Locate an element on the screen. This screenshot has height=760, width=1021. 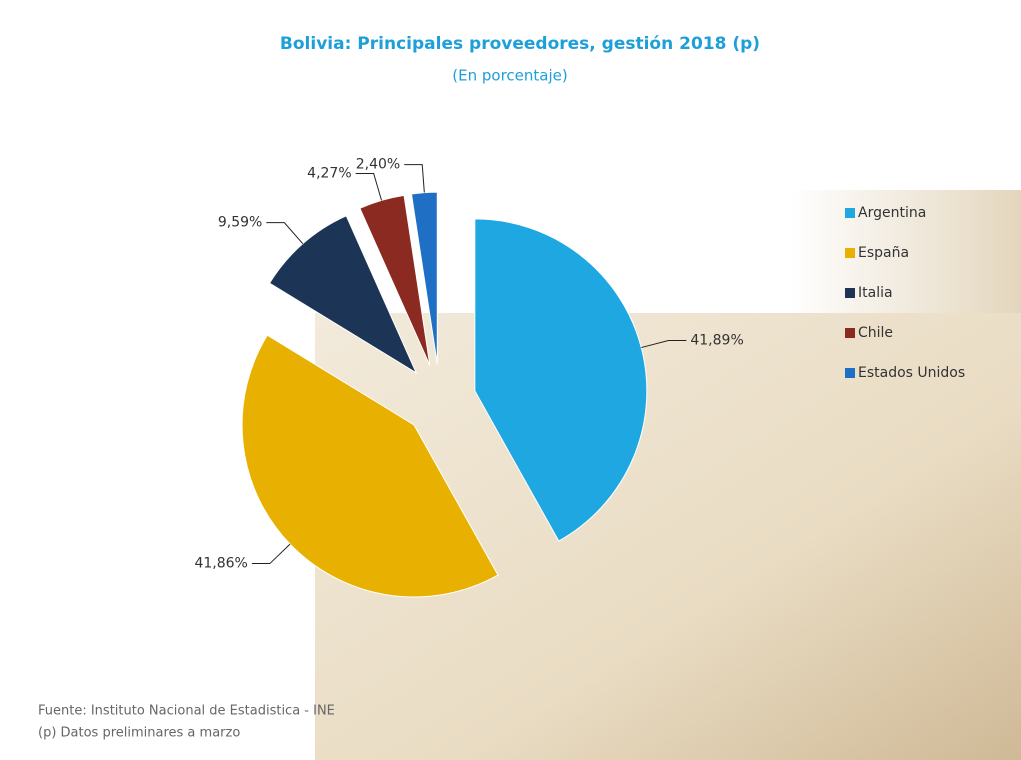
data-label: 9,59% is located at coordinates (240, 223).